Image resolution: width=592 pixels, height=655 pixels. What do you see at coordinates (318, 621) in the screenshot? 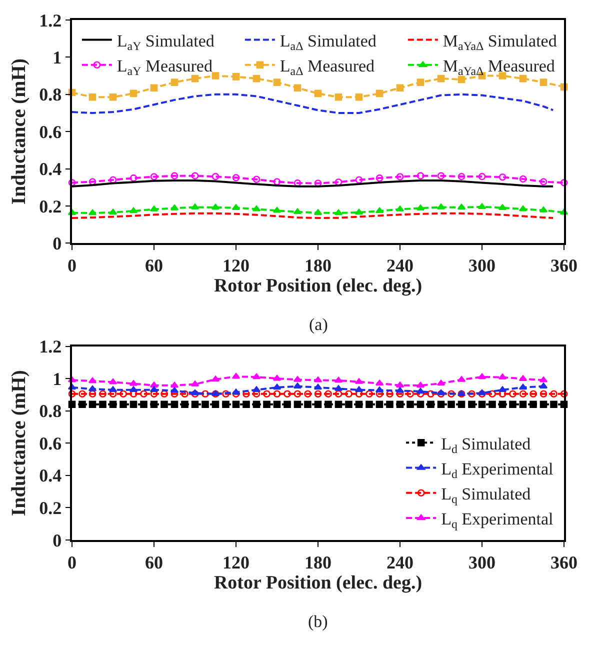
I see `text: (b)` at bounding box center [318, 621].